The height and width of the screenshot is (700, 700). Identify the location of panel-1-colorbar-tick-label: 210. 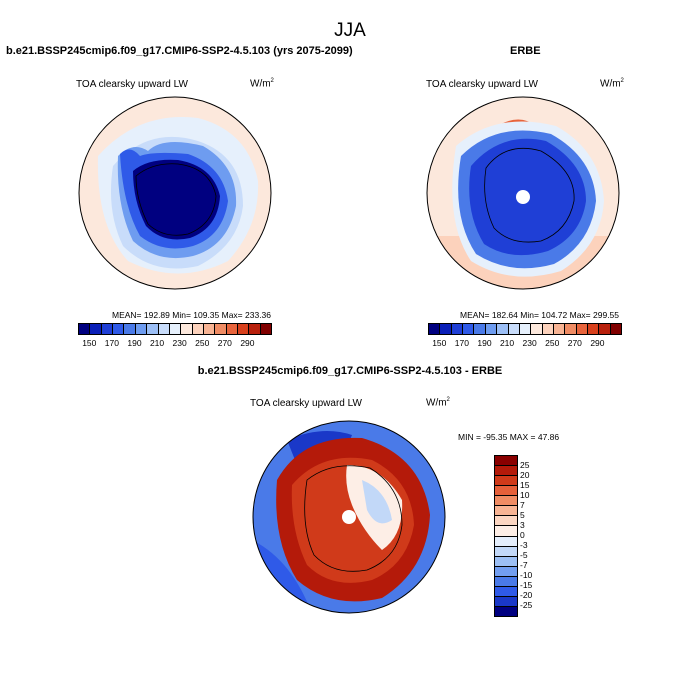
(157, 343).